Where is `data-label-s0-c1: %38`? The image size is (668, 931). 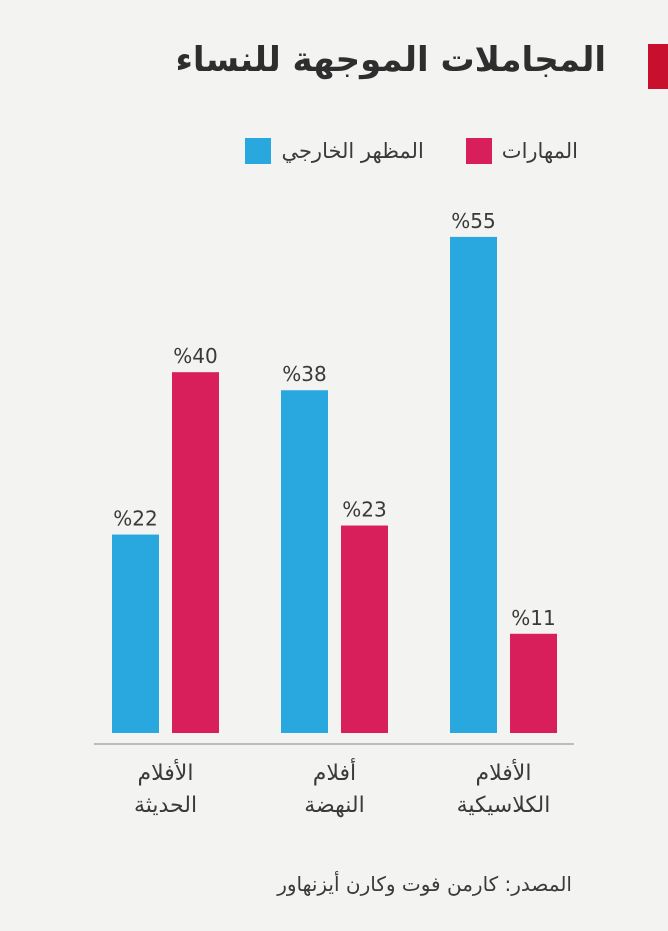 data-label-s0-c1: %38 is located at coordinates (304, 374).